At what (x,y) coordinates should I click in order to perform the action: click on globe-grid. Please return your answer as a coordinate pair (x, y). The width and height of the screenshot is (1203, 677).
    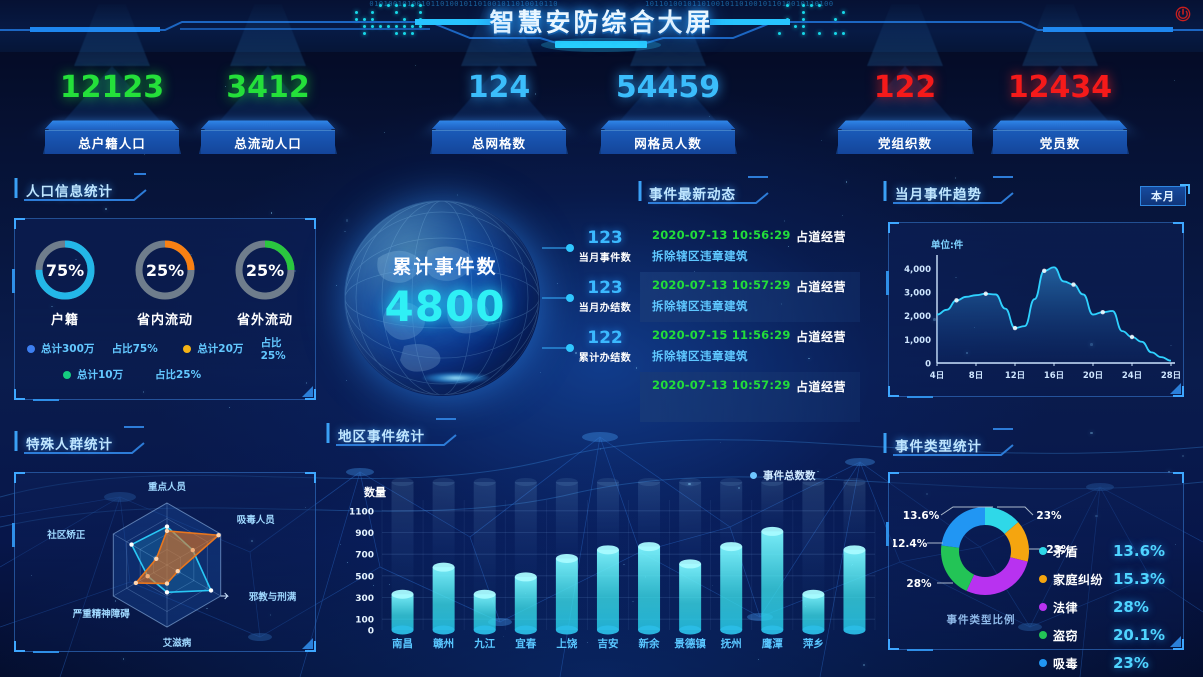
    Looking at the image, I should click on (442, 298).